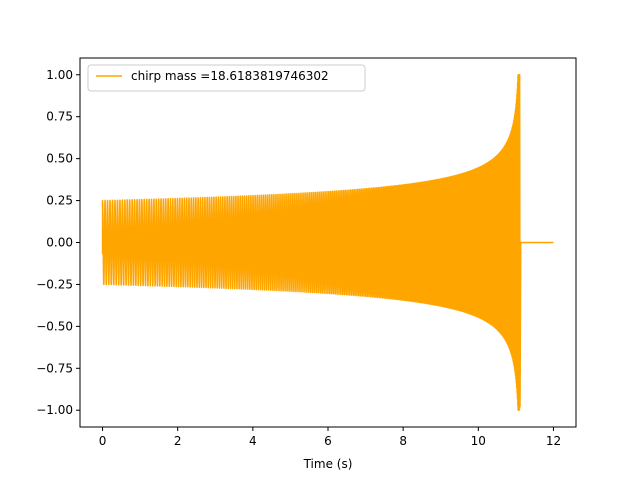 The width and height of the screenshot is (640, 480). Describe the element at coordinates (59, 201) in the screenshot. I see `y-tick-label: 0.25` at that location.